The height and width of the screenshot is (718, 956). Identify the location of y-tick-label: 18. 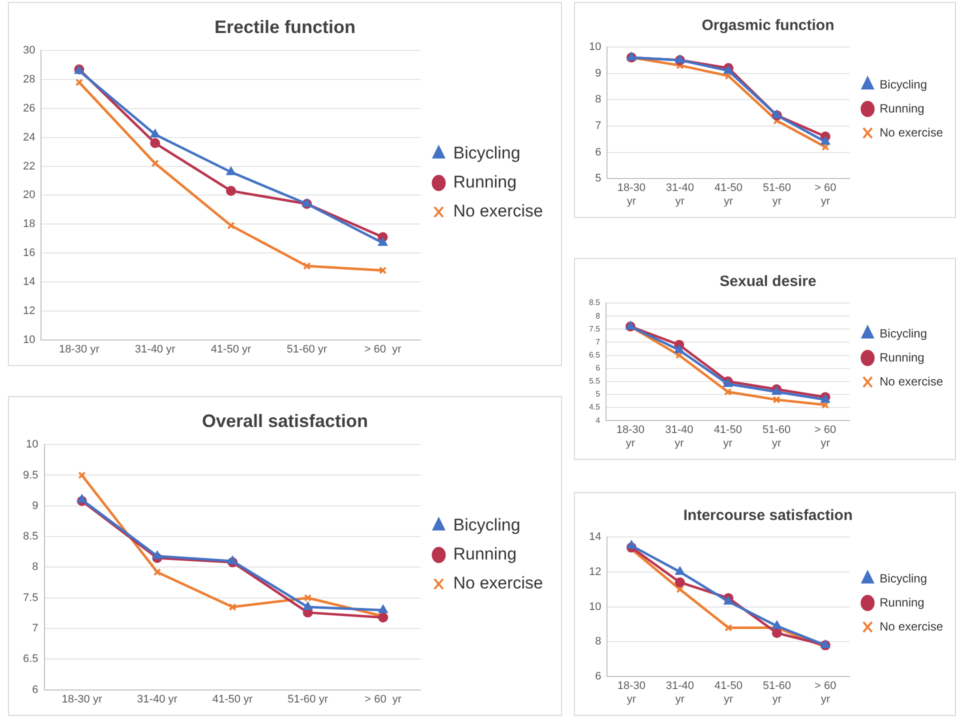
(29, 224).